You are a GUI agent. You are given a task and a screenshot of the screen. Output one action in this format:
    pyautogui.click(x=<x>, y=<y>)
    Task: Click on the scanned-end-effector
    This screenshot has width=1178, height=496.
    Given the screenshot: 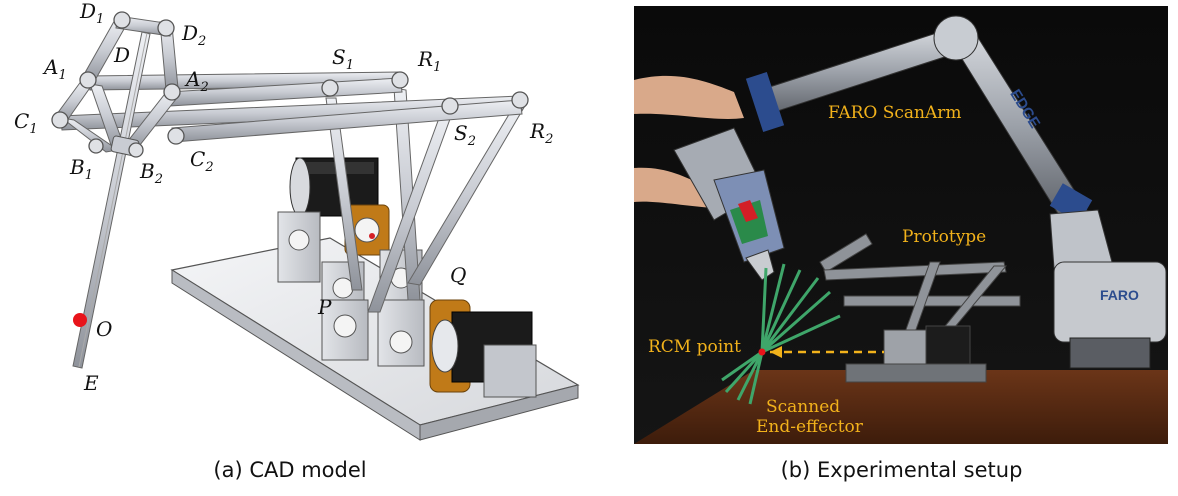 What is the action you would take?
    pyautogui.click(x=781, y=334)
    